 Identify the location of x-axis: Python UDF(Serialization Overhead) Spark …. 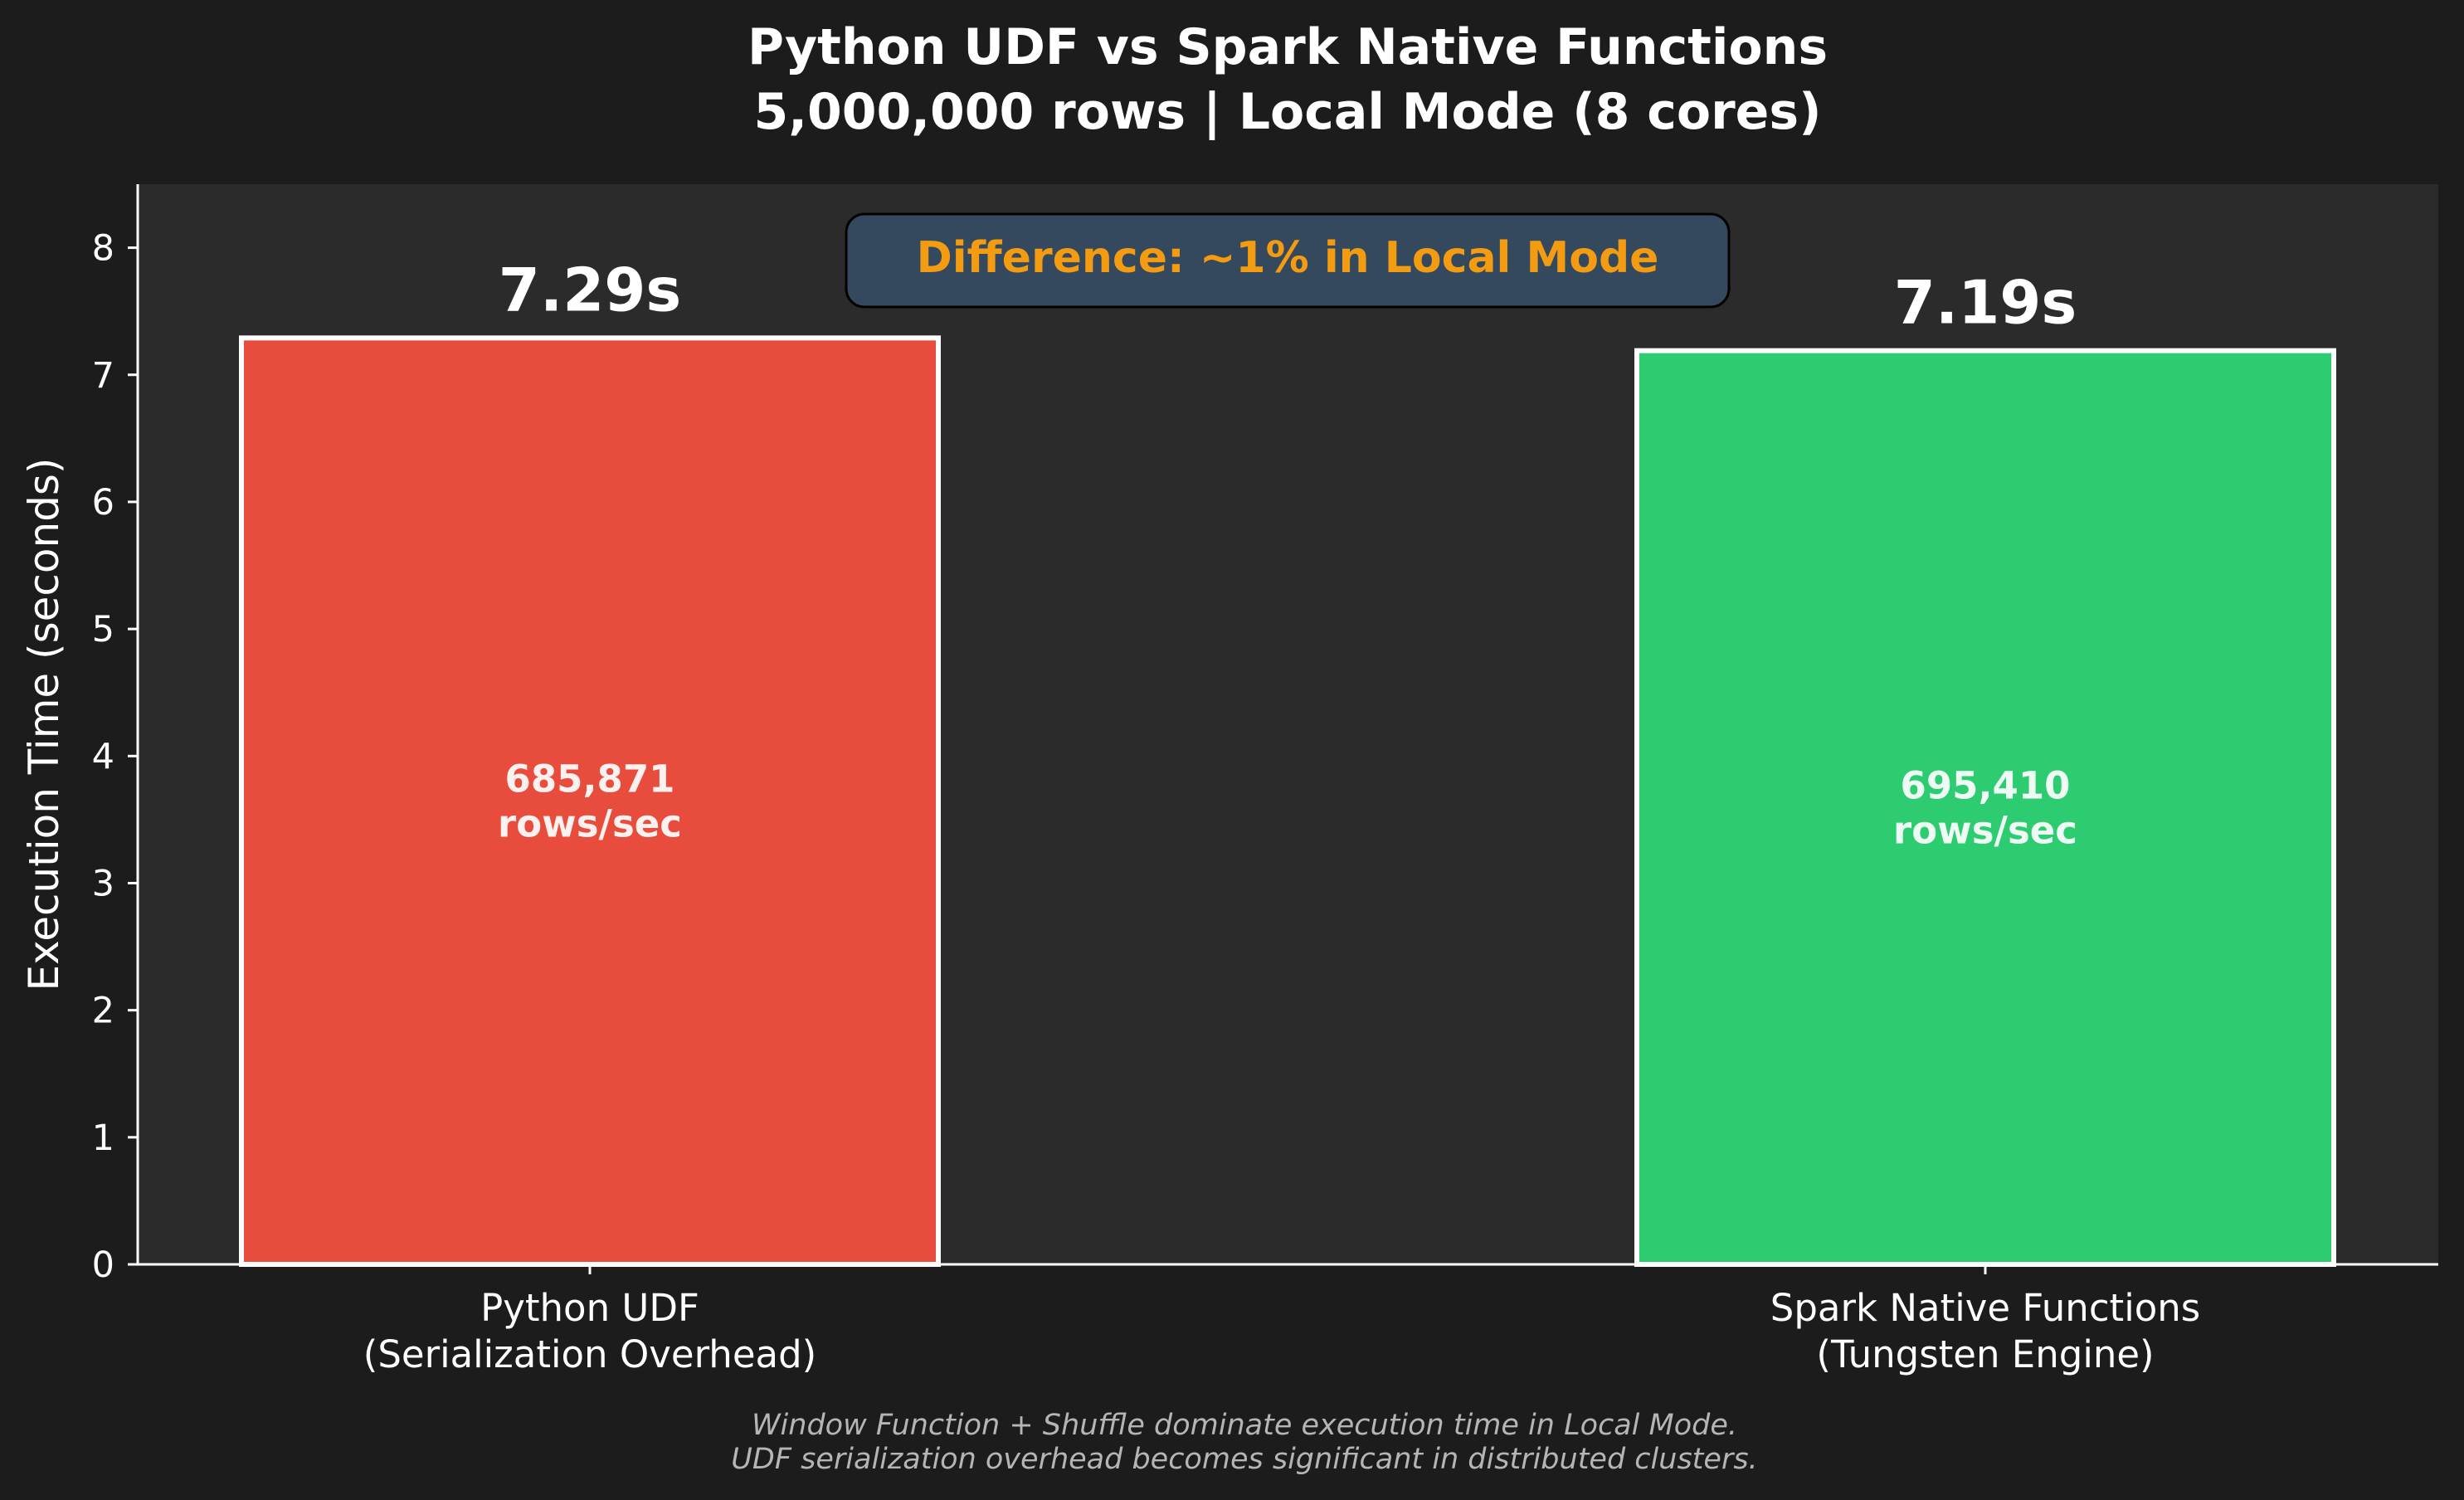
(1281, 1320).